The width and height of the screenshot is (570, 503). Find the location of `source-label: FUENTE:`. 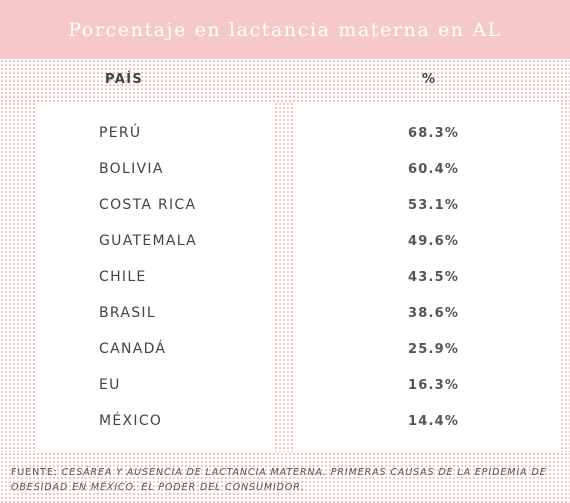

source-label: FUENTE: is located at coordinates (34, 472).